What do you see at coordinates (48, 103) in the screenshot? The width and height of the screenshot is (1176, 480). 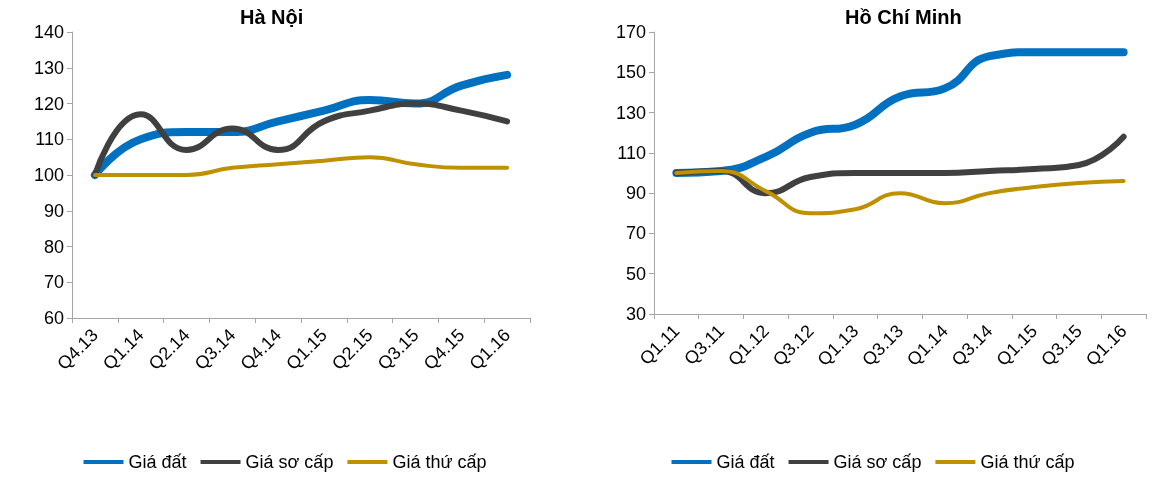 I see `y-tick-label: 120` at bounding box center [48, 103].